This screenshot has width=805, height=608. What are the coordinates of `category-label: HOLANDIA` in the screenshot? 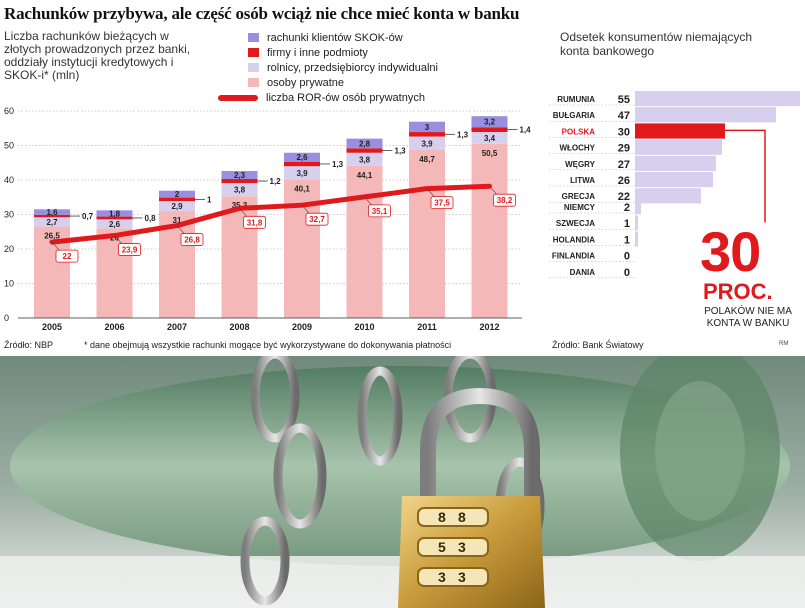 It's located at (574, 239).